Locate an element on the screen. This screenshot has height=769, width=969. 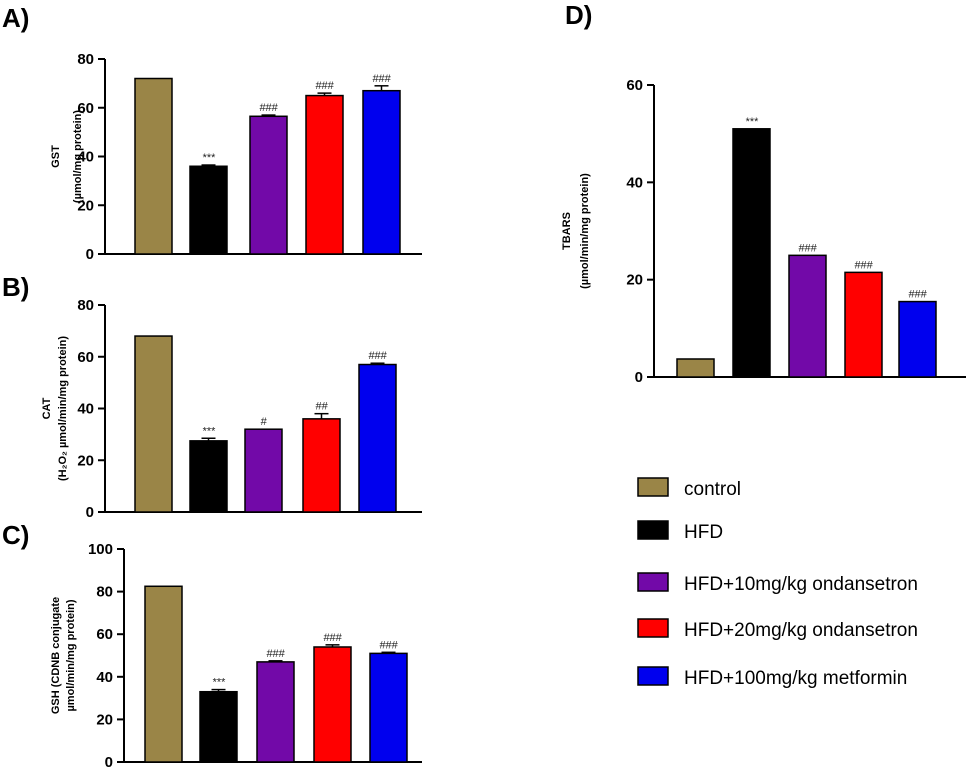
panel-d-bar-hfd is located at coordinates (751, 253).